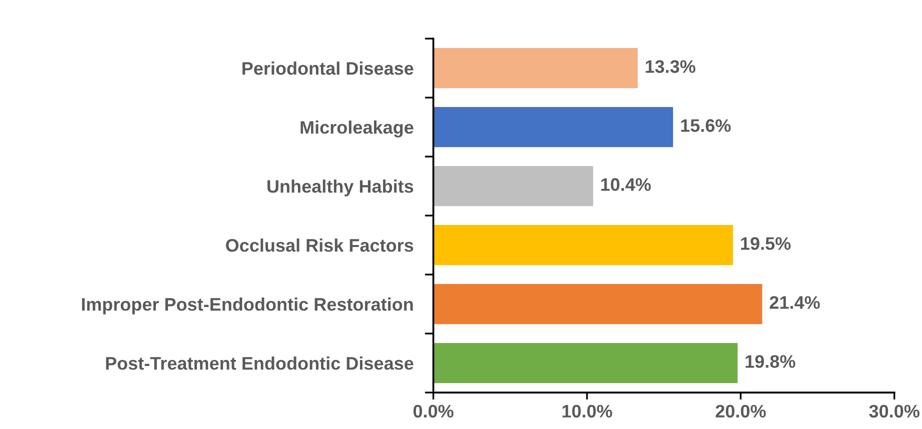 This screenshot has width=922, height=429. Describe the element at coordinates (433, 411) in the screenshot. I see `x-tick-label: 0.0%` at that location.